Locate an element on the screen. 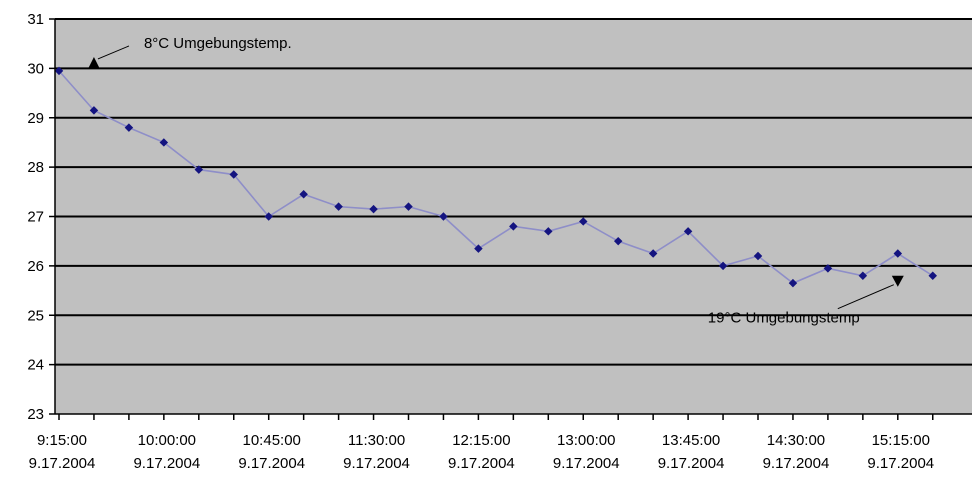  y-tick-label: 28 is located at coordinates (35, 167).